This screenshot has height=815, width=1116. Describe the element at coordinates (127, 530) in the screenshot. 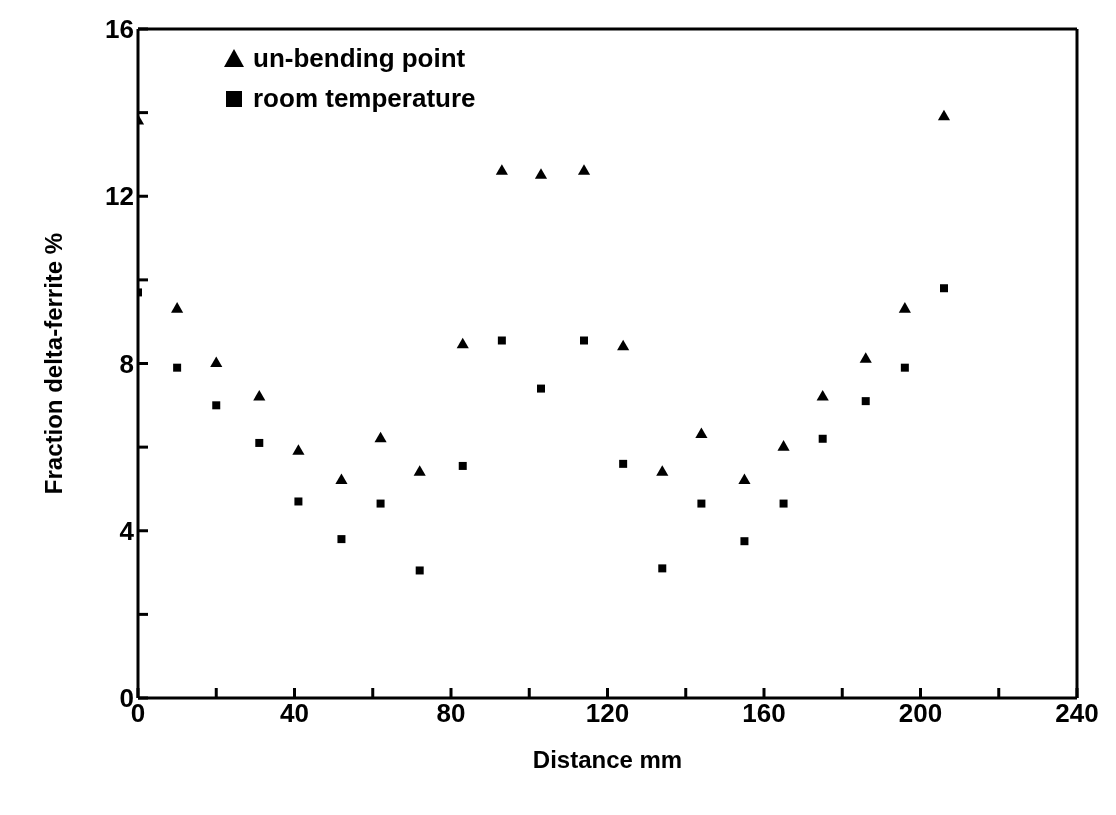

I see `y-tick-label: 4` at that location.